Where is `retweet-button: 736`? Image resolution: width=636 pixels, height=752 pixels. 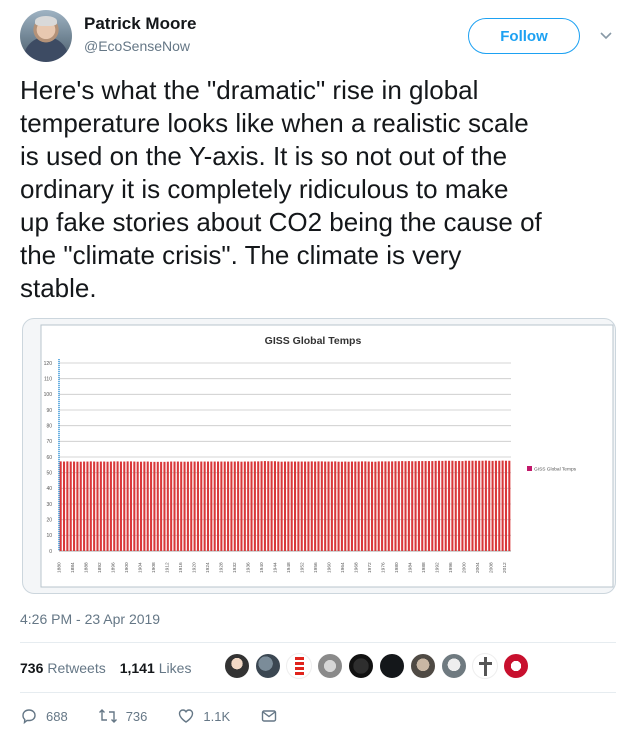
retweet-button: 736 is located at coordinates (123, 716).